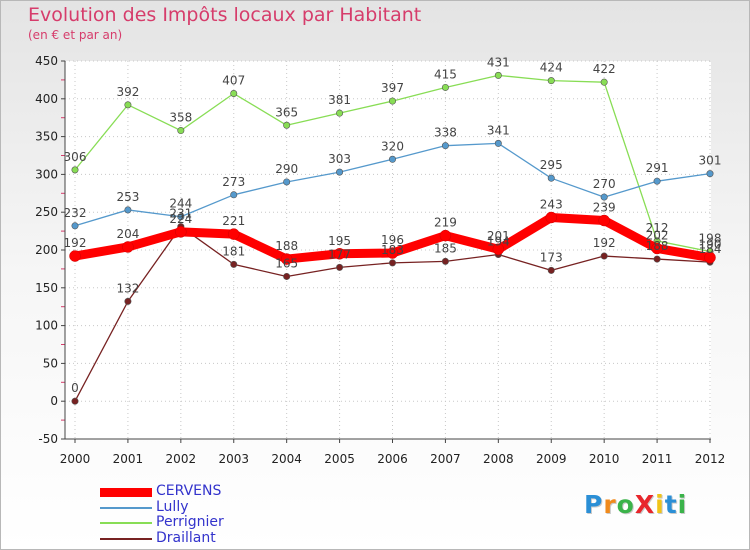  I want to click on data-label-draillant: 185, so click(445, 248).